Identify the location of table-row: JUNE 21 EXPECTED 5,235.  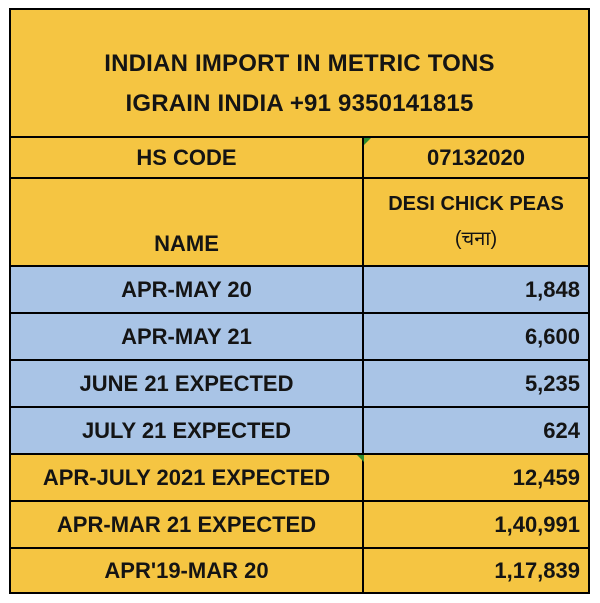
(299, 384).